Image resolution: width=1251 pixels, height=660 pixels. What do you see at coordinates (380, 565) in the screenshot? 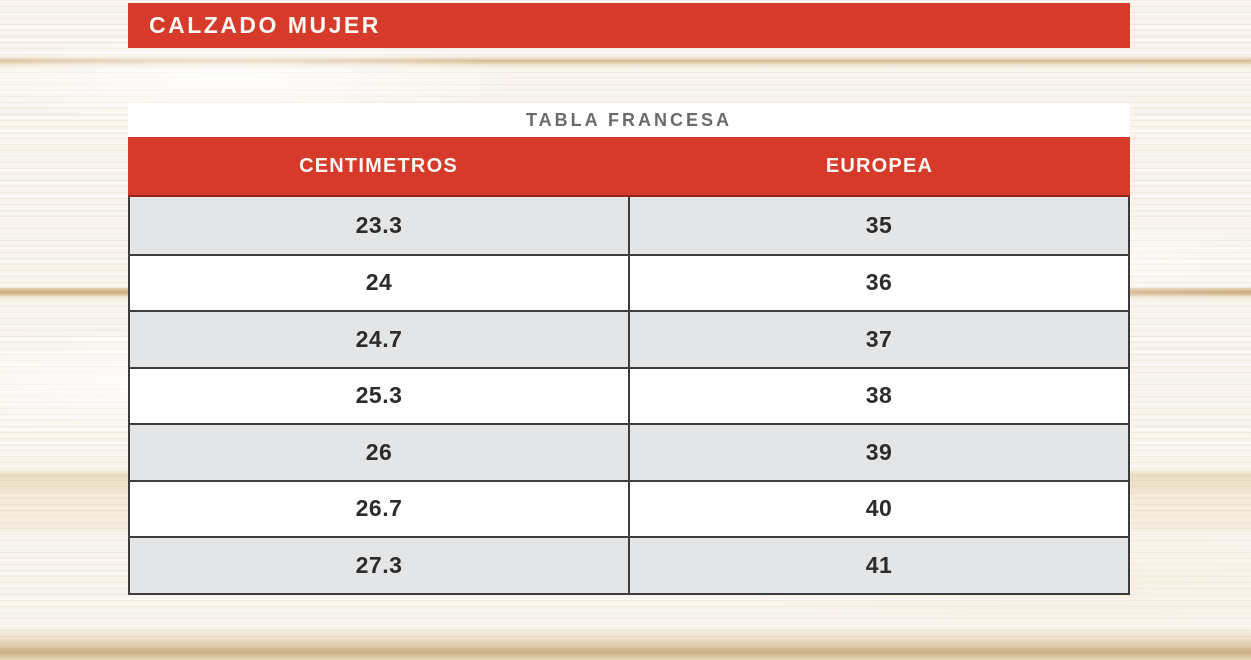
I see `cell-centimetros: 27.3` at bounding box center [380, 565].